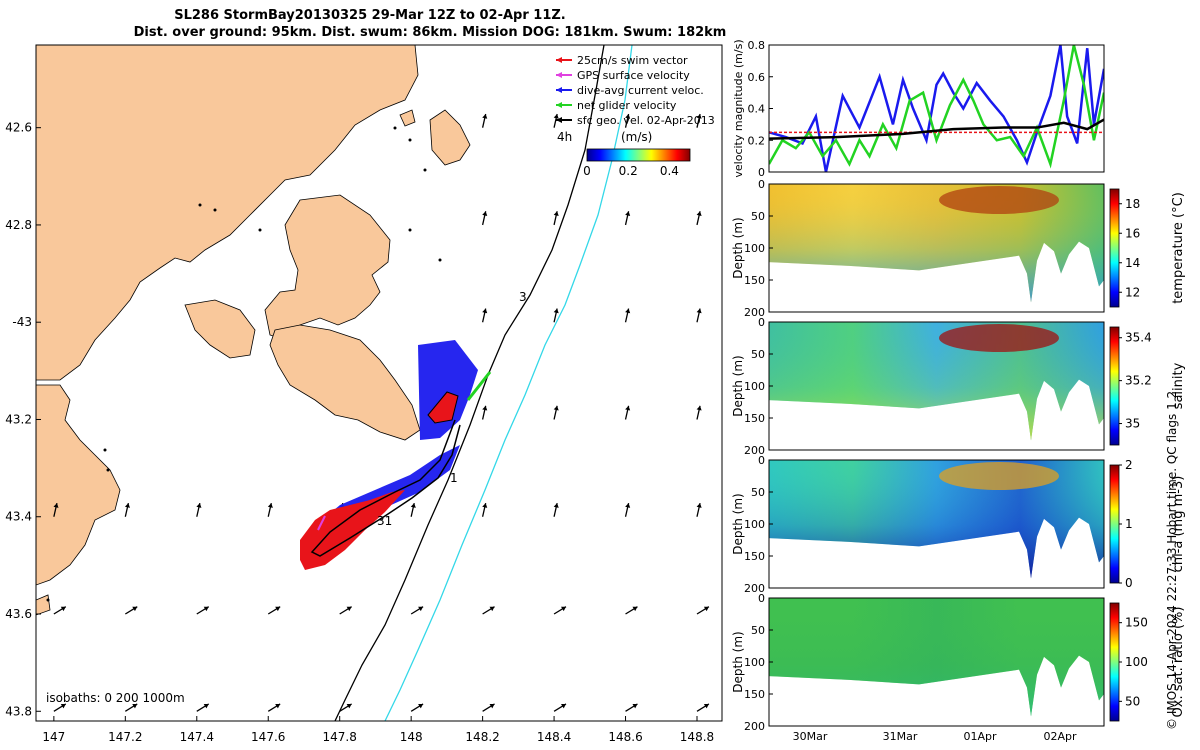  Describe the element at coordinates (1114, 524) in the screenshot. I see `chla-section-colorbar` at that location.